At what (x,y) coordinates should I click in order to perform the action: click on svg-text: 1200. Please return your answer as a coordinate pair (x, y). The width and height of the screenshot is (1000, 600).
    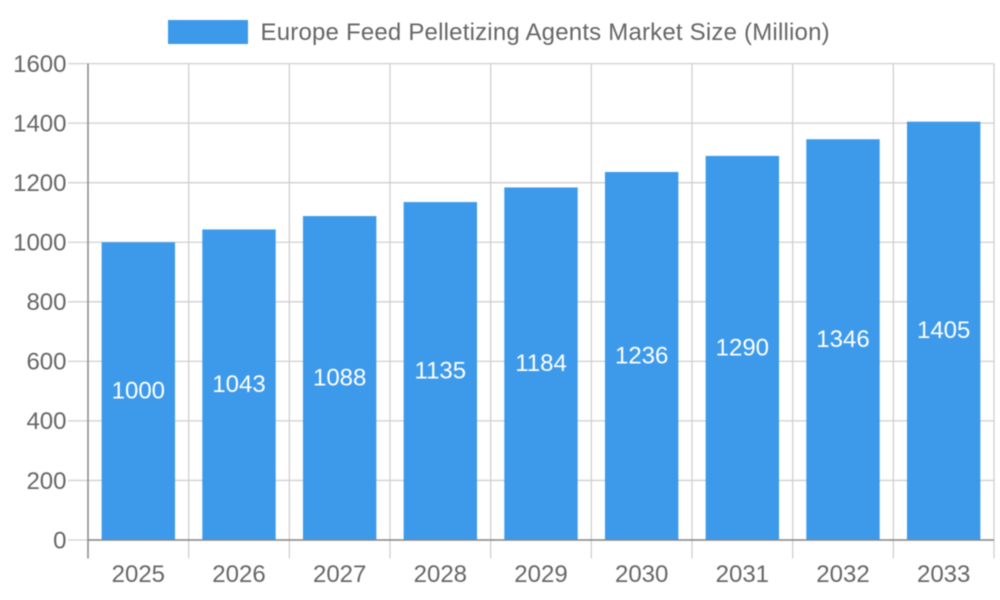
    Looking at the image, I should click on (39, 183).